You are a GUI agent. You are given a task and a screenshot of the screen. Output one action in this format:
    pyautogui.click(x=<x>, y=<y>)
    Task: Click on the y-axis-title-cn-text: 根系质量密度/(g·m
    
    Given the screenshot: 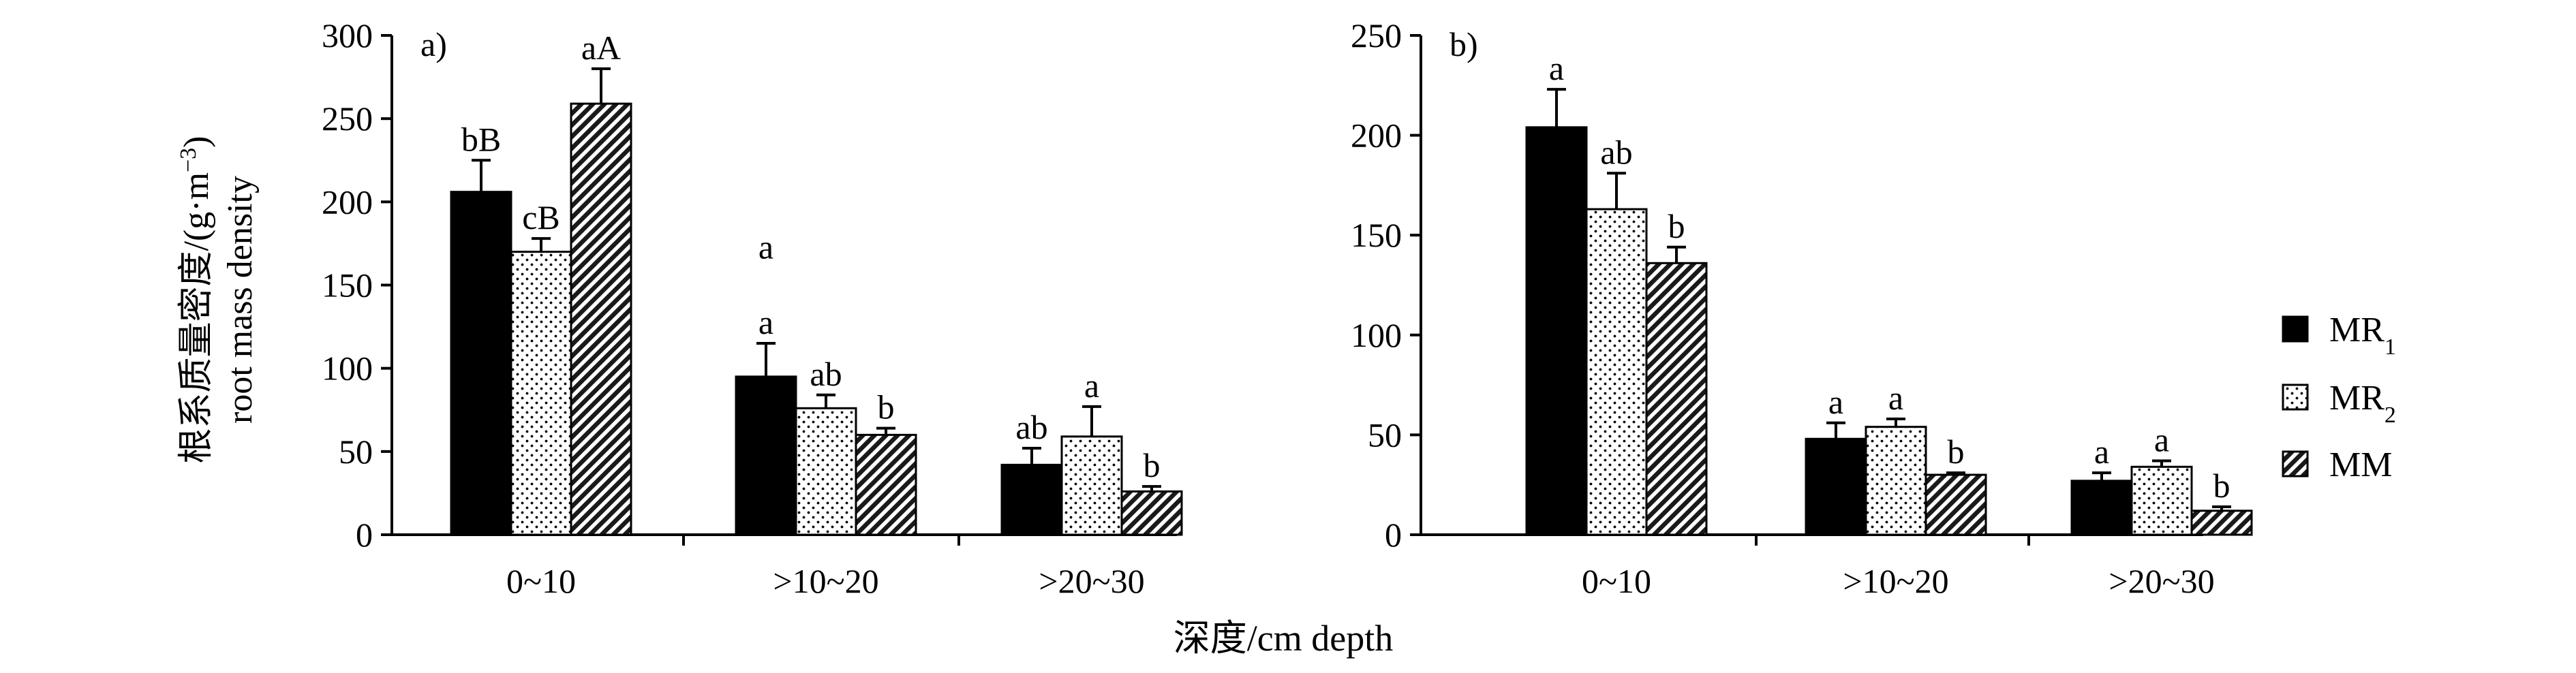 What is the action you would take?
    pyautogui.click(x=196, y=318)
    